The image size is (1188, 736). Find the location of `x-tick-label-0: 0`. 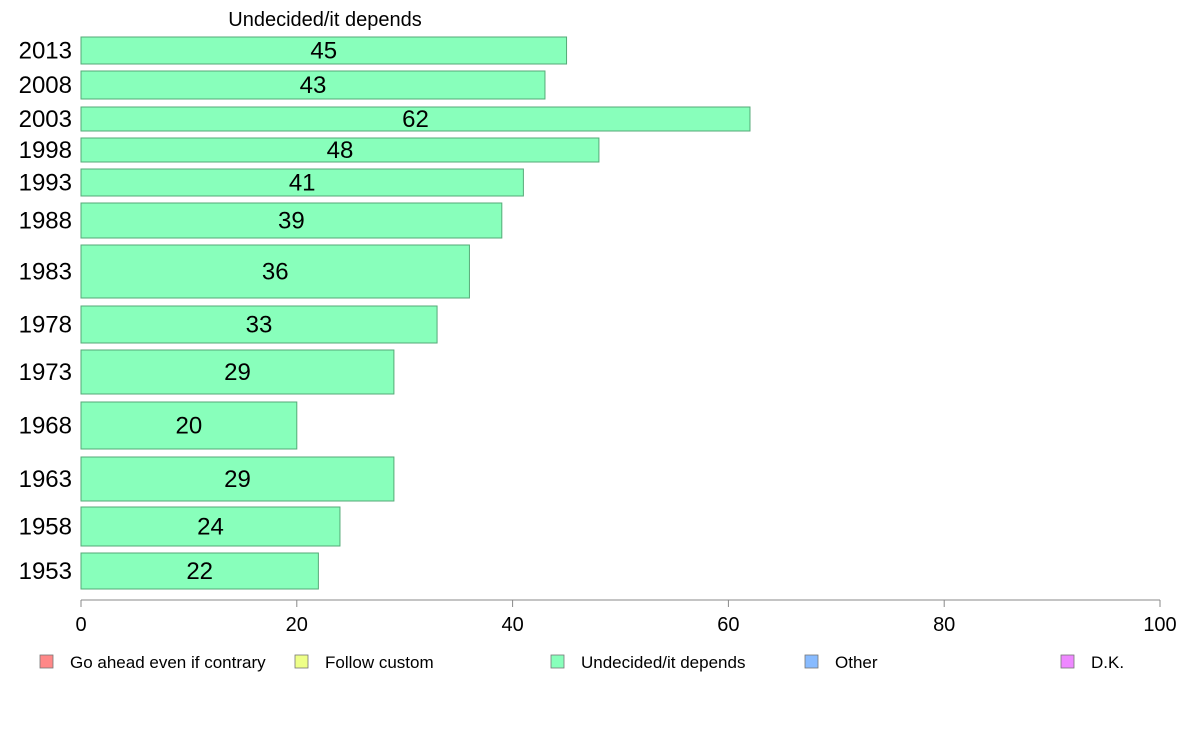

x-tick-label-0: 0 is located at coordinates (80, 625).